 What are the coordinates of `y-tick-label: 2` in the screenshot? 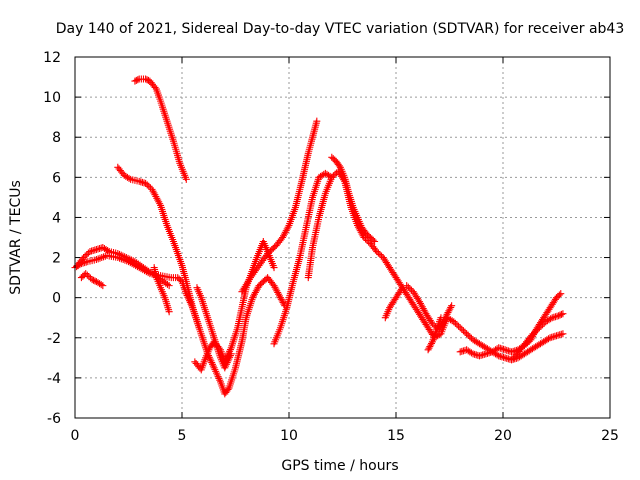 It's located at (56, 259).